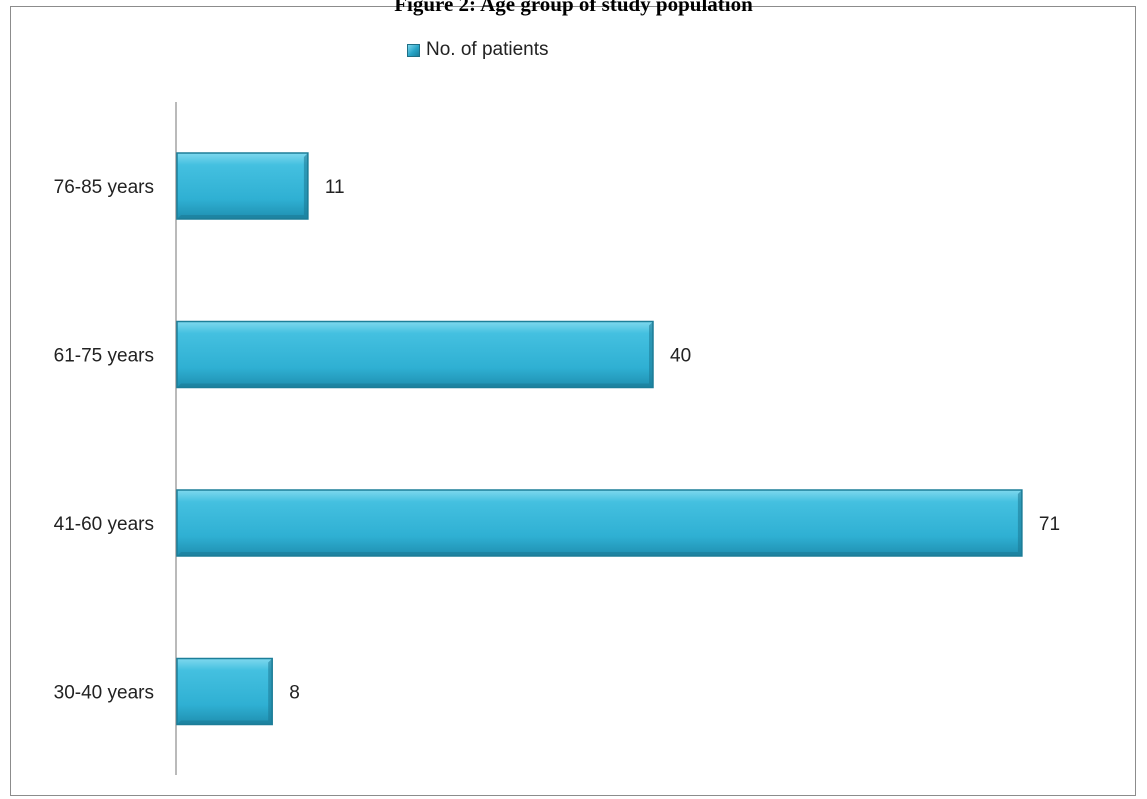  What do you see at coordinates (104, 693) in the screenshot?
I see `category-label: 30-40 years` at bounding box center [104, 693].